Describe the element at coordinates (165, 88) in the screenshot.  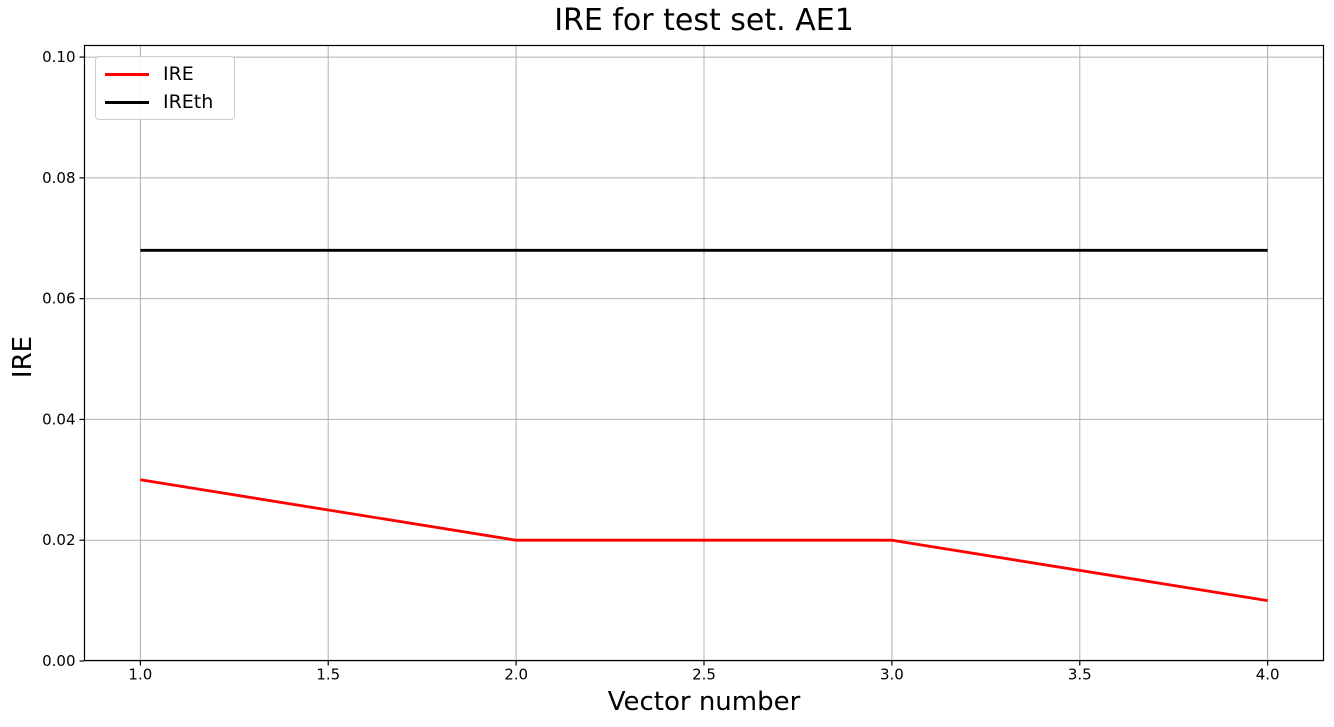
I see `legend: IRE IREth` at that location.